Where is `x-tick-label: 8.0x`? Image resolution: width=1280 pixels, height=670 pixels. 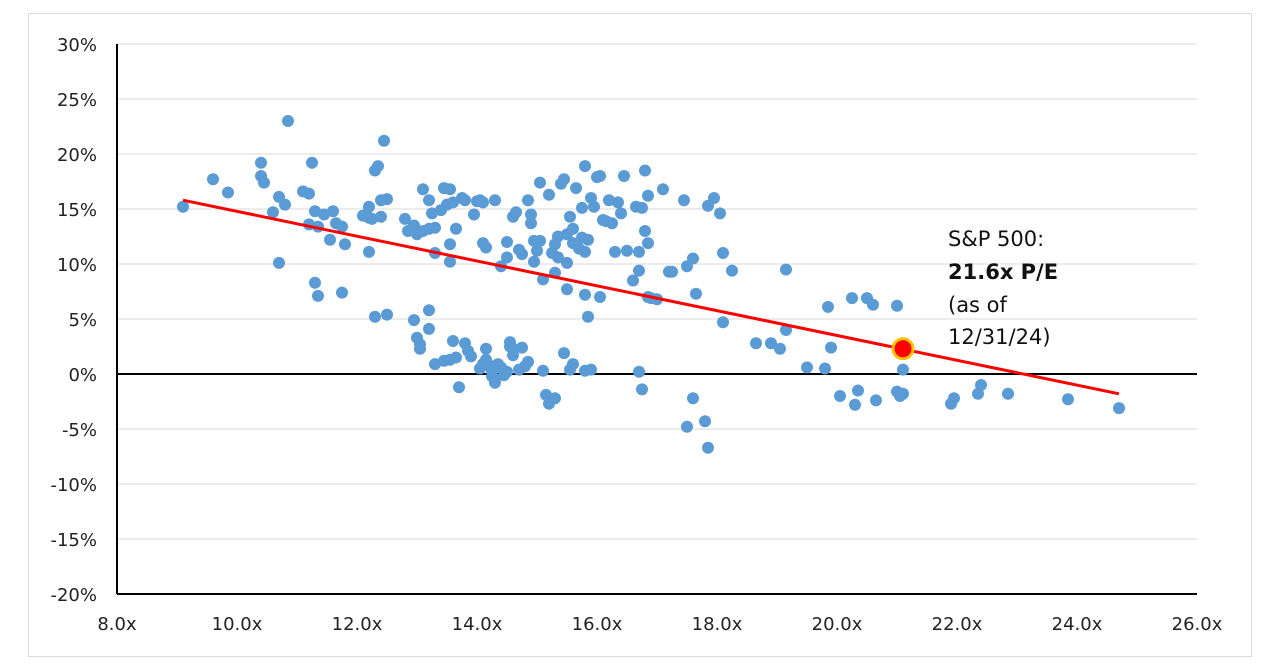
x-tick-label: 8.0x is located at coordinates (117, 624).